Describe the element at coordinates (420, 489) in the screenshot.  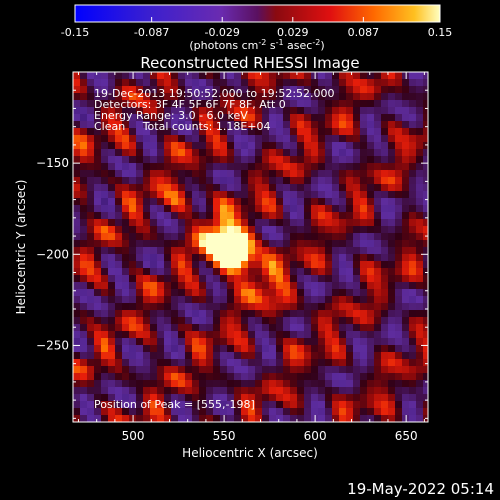
I see `footer-timestamp: 19-May-2022 05:14` at that location.